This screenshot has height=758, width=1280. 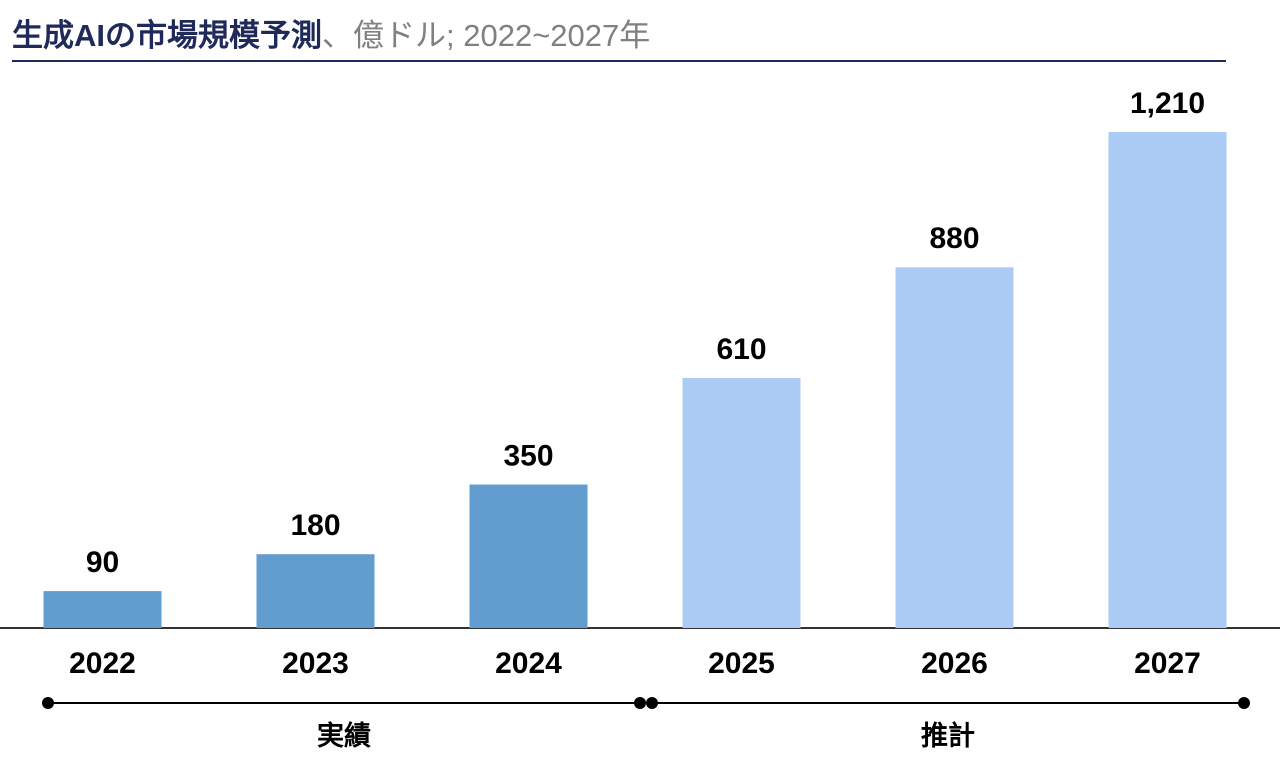 What do you see at coordinates (315, 663) in the screenshot?
I see `x-tick-label: 2023` at bounding box center [315, 663].